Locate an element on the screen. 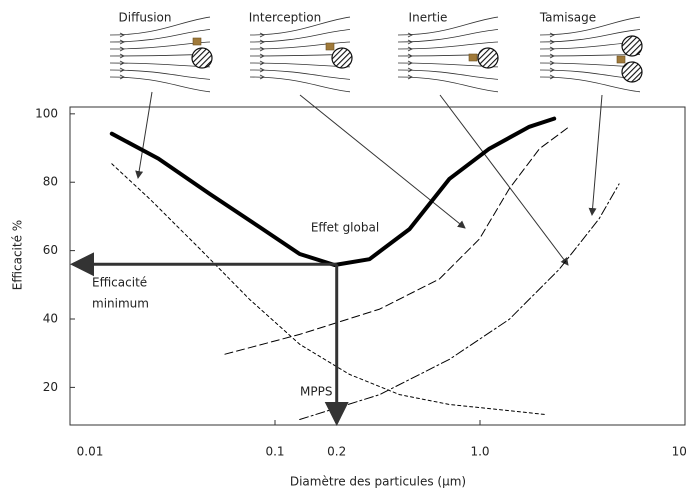 This screenshot has width=686, height=490. mechanism-icons is located at coordinates (376, 54).